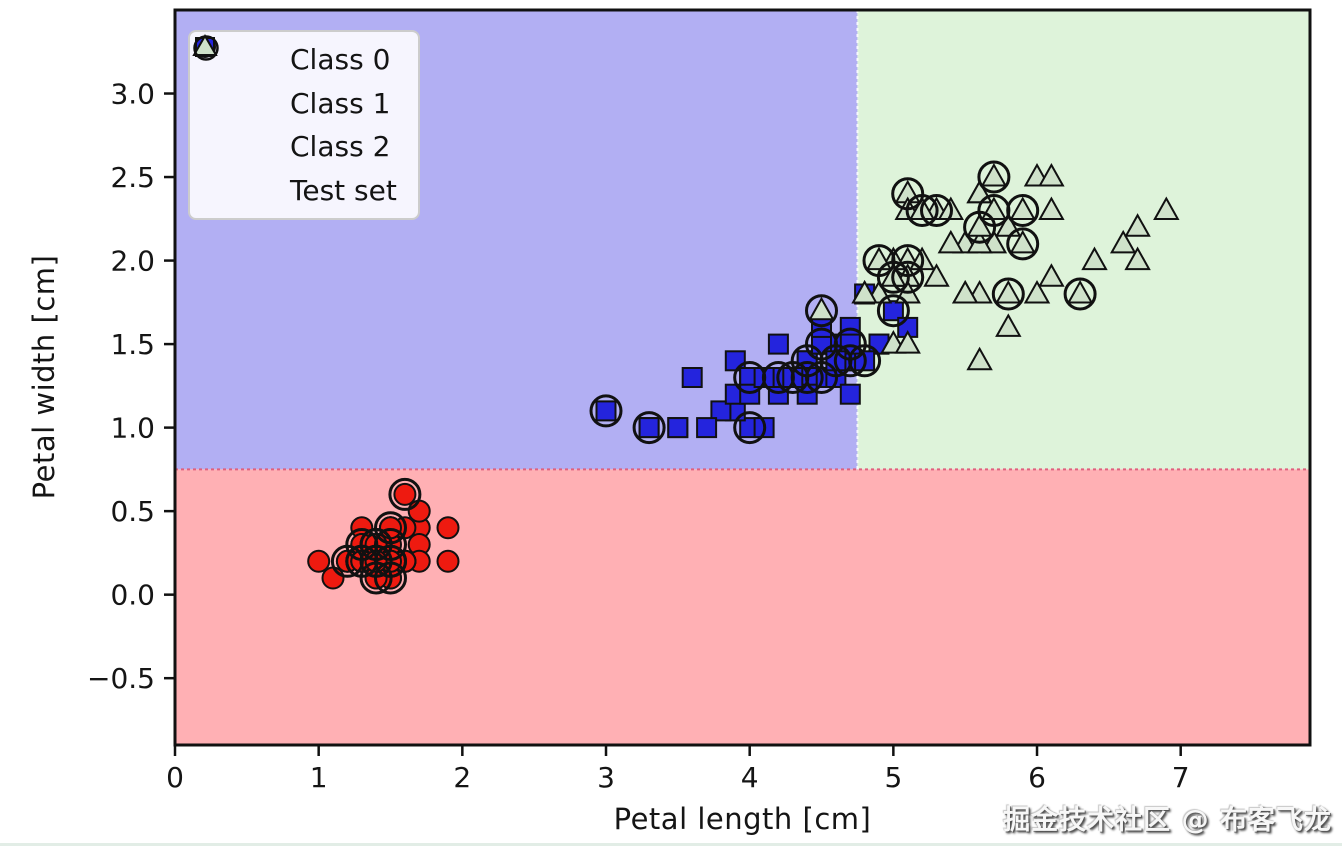 This screenshot has width=1342, height=846. Describe the element at coordinates (671, 844) in the screenshot. I see `bottom-edge-strip` at that location.